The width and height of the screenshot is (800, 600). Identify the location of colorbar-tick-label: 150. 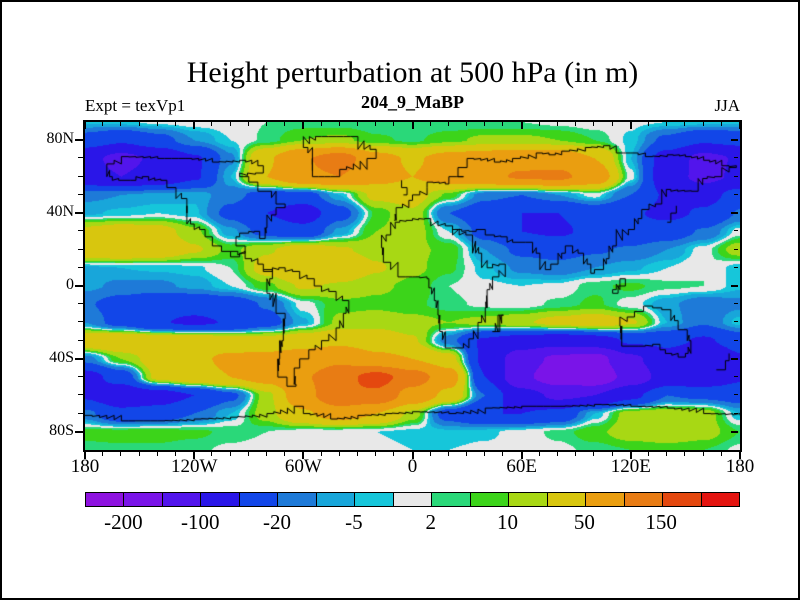
(661, 522).